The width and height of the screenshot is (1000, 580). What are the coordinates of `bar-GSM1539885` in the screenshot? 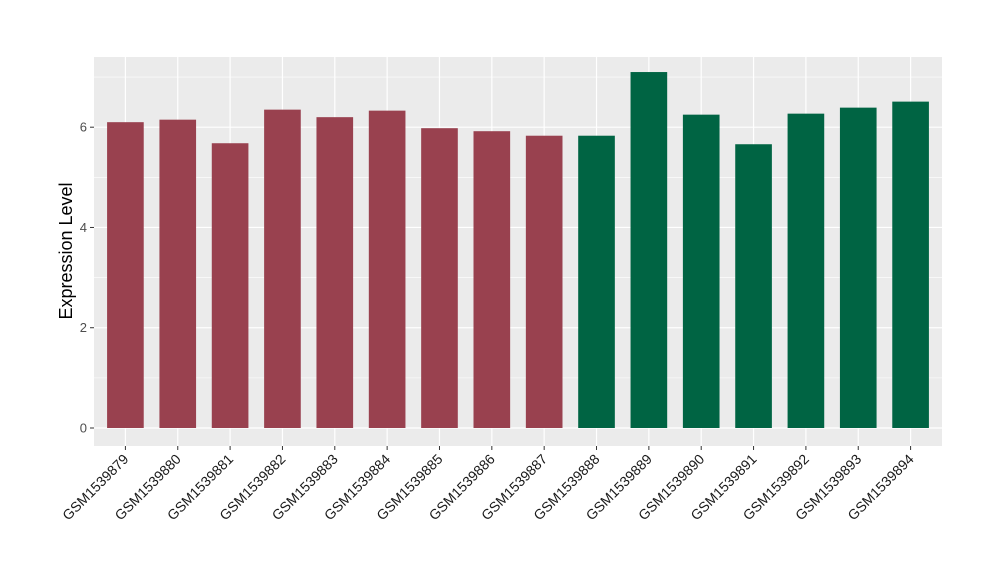 It's located at (439, 278).